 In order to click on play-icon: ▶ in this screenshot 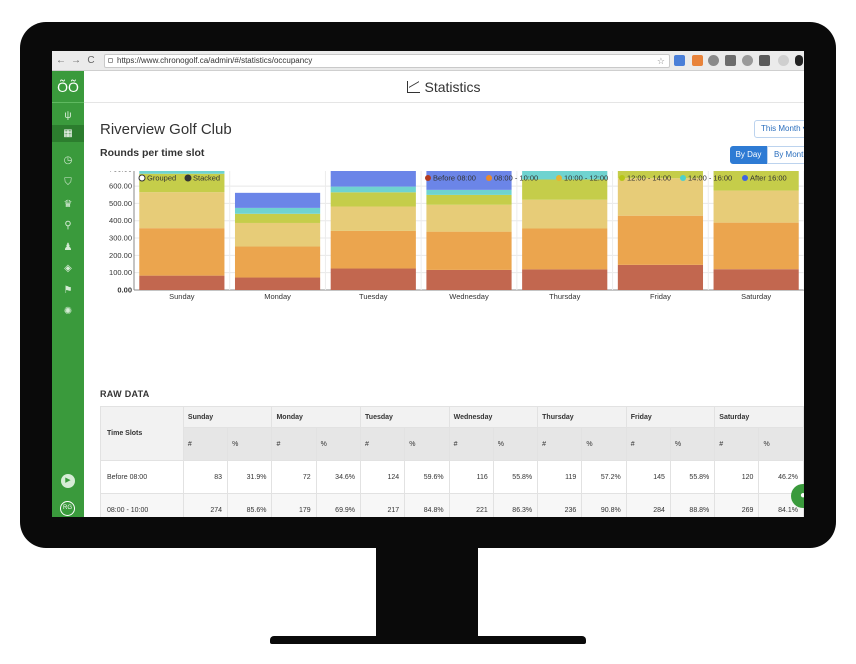, I will do `click(68, 481)`.